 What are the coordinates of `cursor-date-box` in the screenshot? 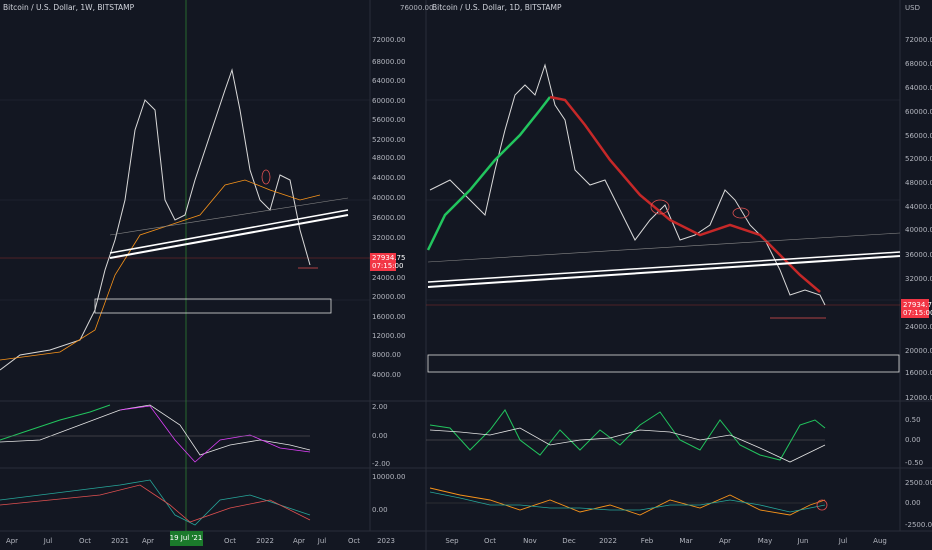 It's located at (186, 538).